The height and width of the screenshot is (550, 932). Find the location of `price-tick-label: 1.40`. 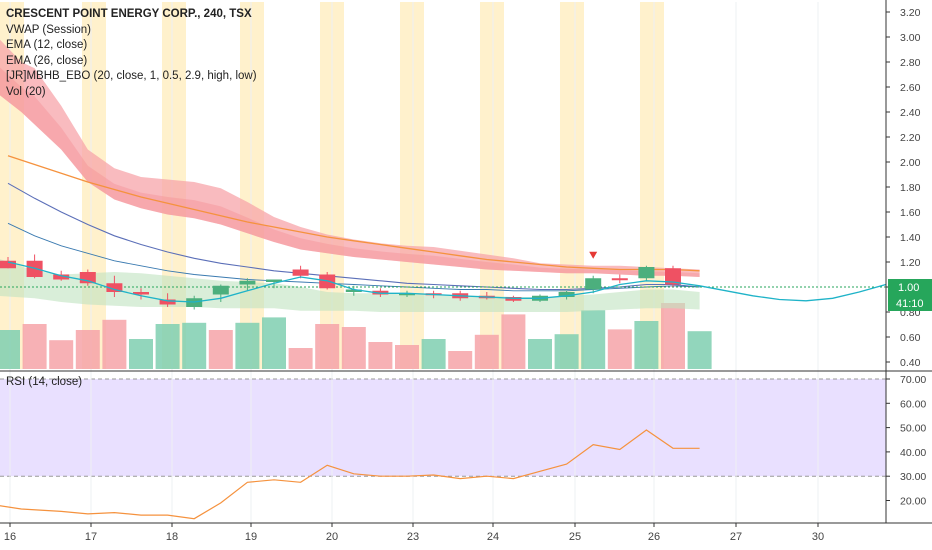

price-tick-label: 1.40 is located at coordinates (910, 238).